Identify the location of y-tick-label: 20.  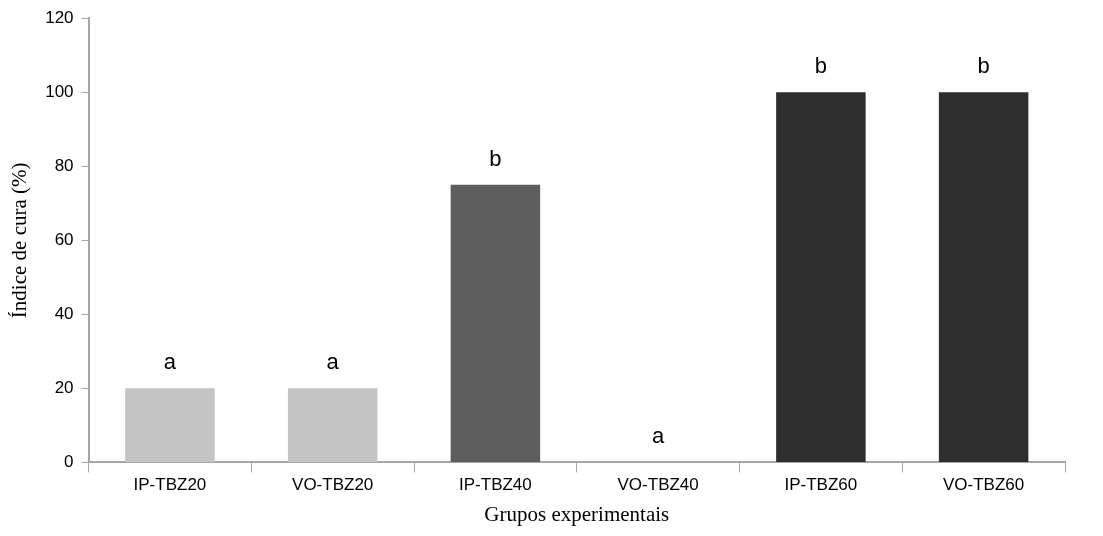
(64, 388).